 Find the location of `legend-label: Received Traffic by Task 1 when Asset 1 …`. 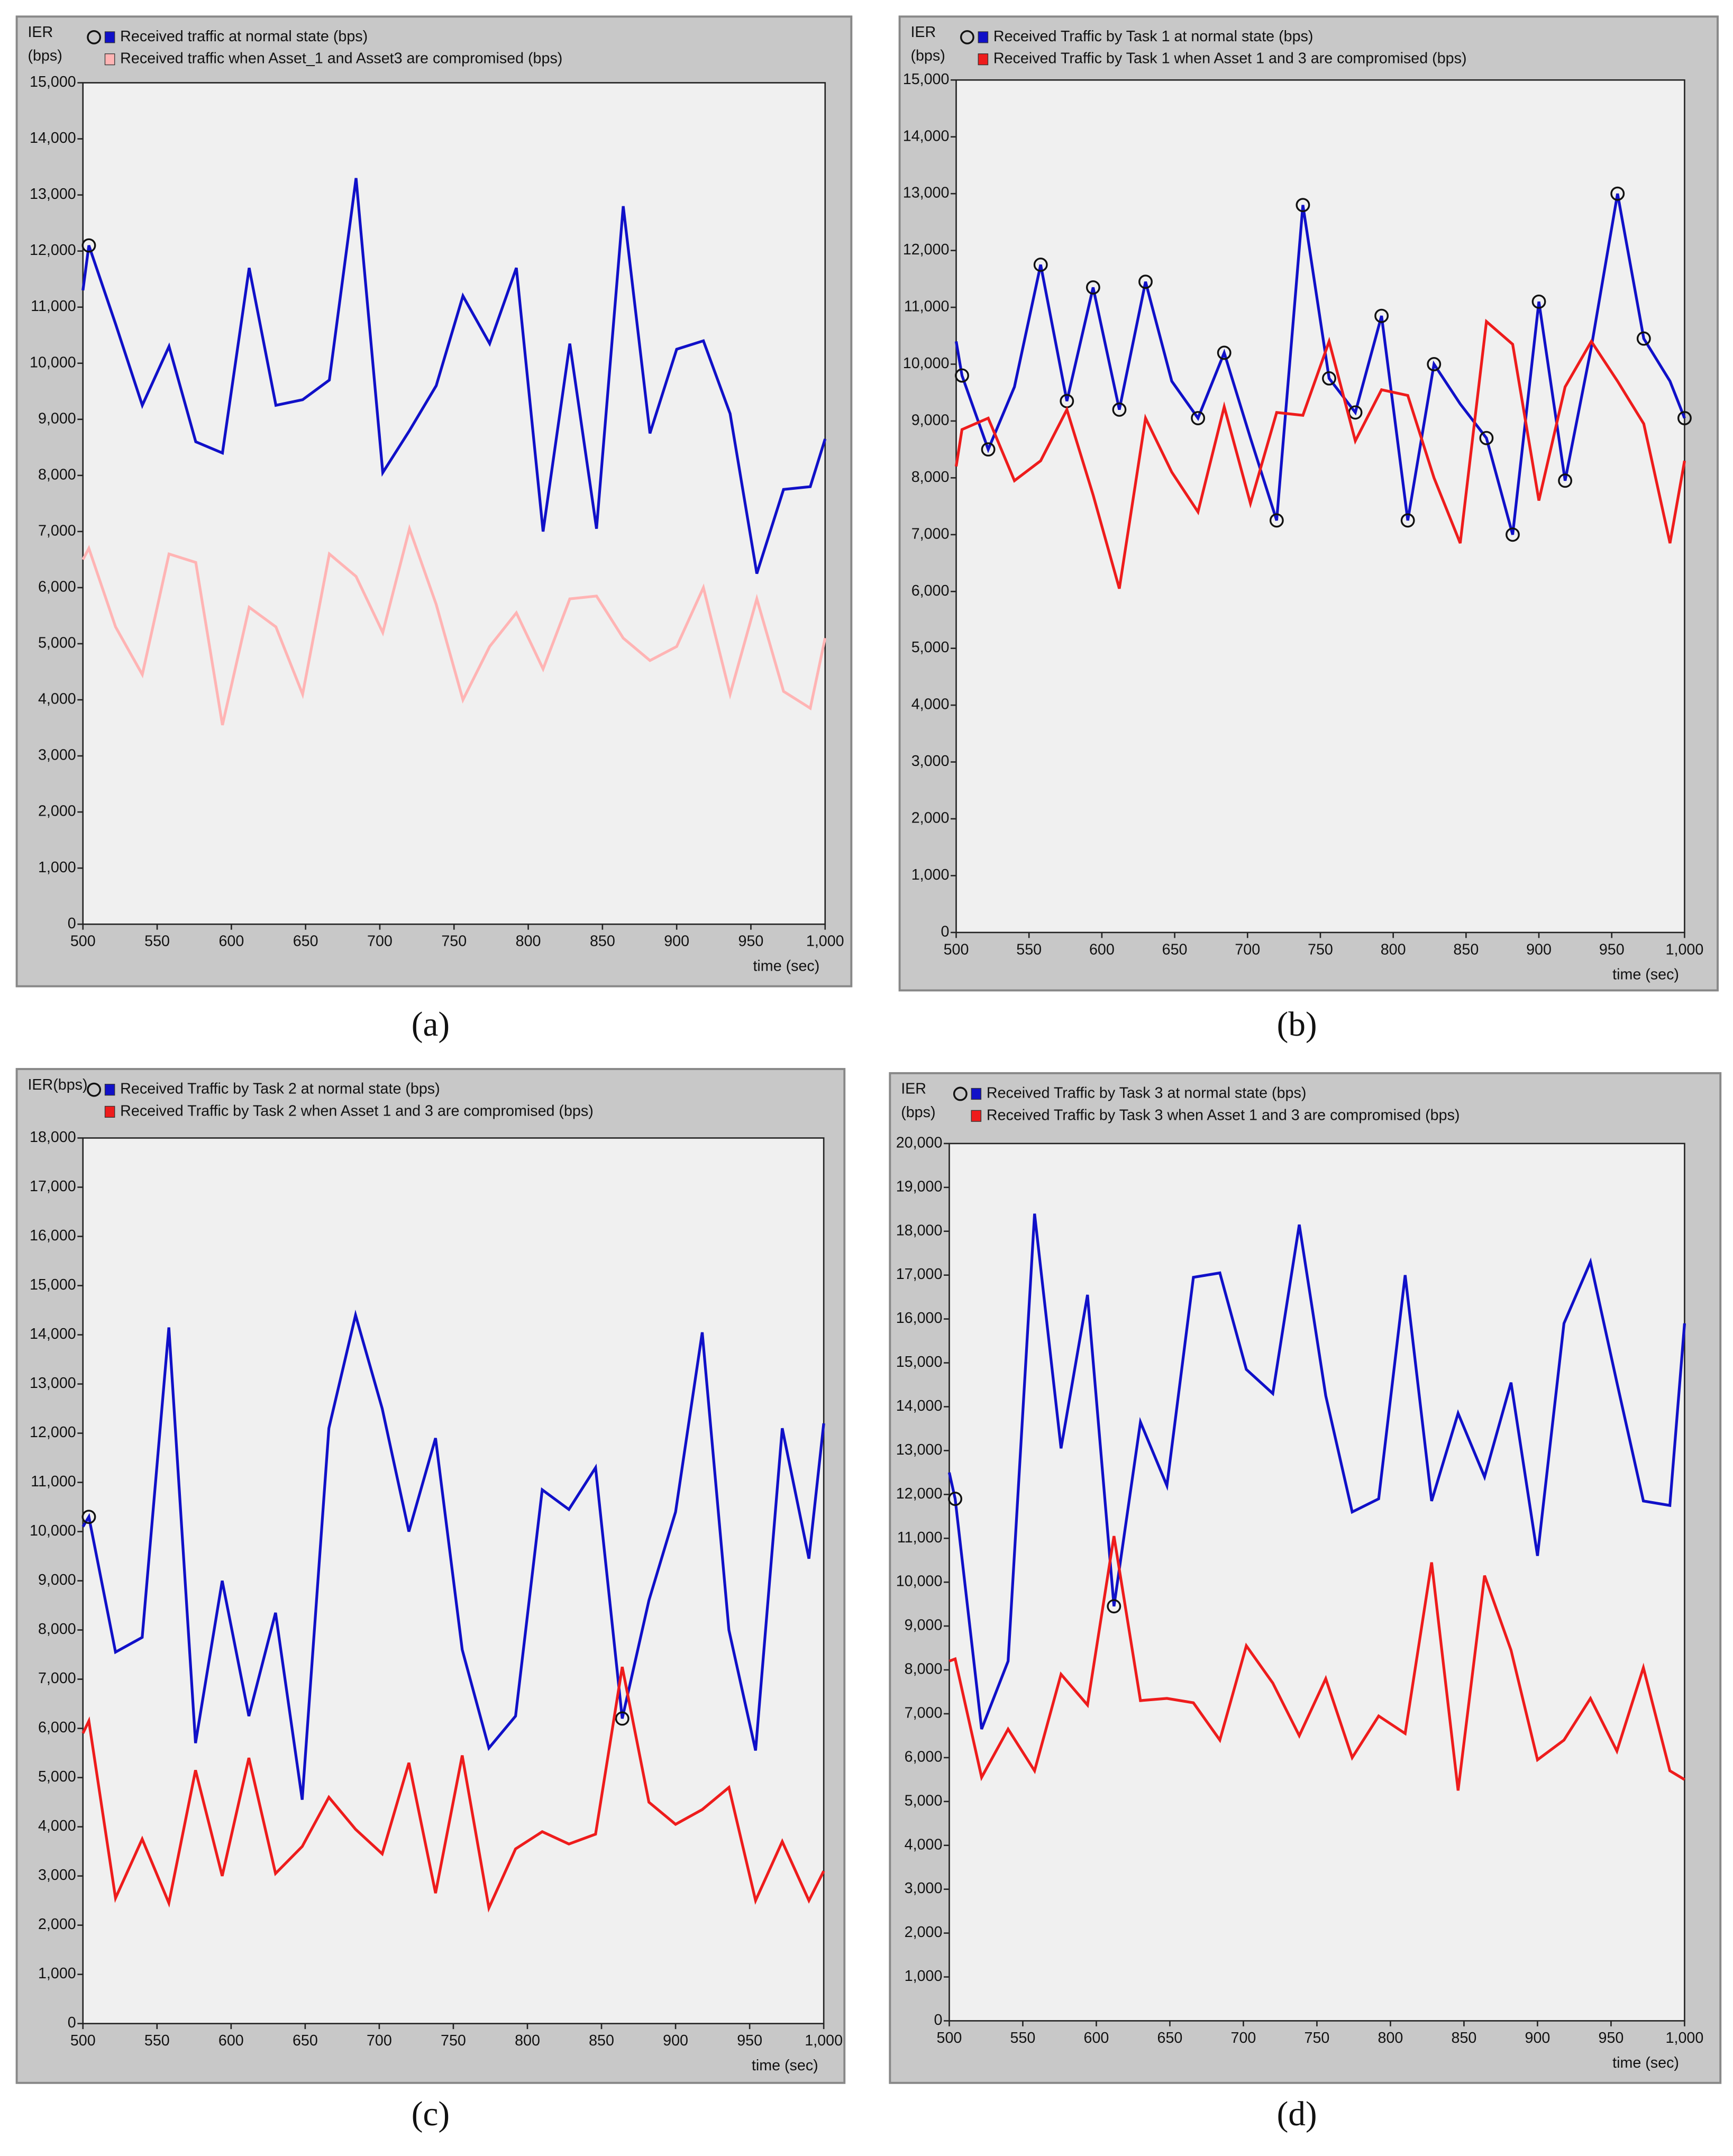

legend-label: Received Traffic by Task 1 when Asset 1 … is located at coordinates (1230, 59).